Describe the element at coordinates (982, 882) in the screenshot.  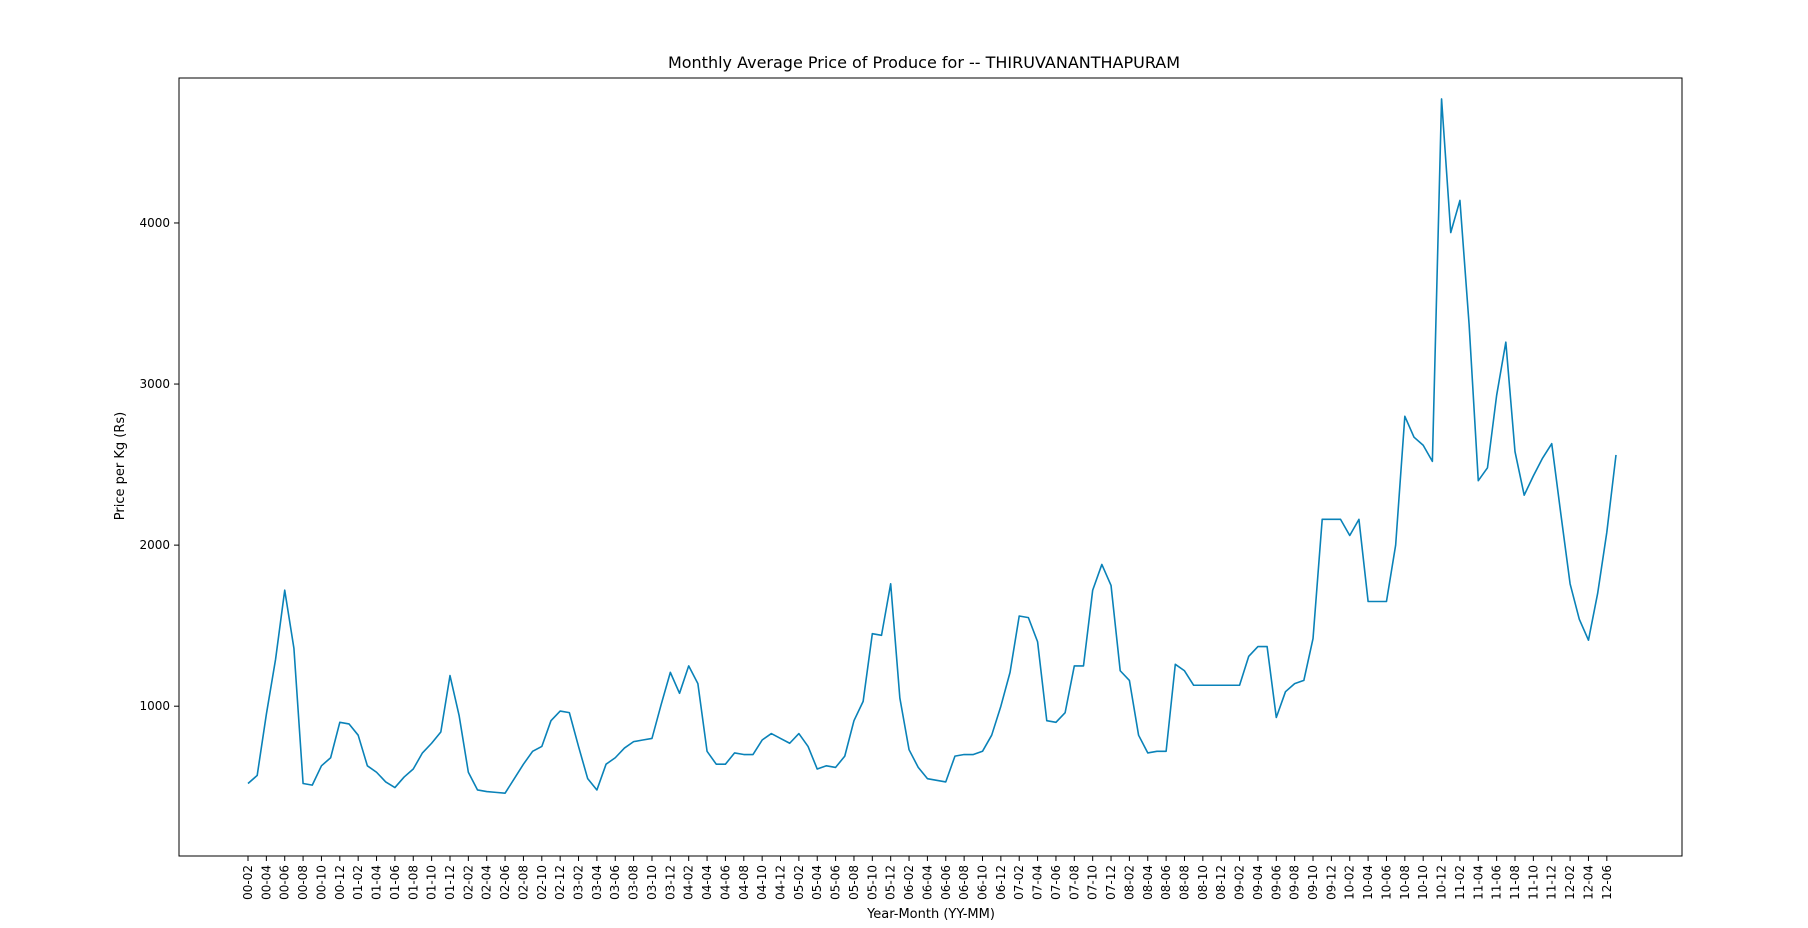
I see `x-tick-label: 06-10` at that location.